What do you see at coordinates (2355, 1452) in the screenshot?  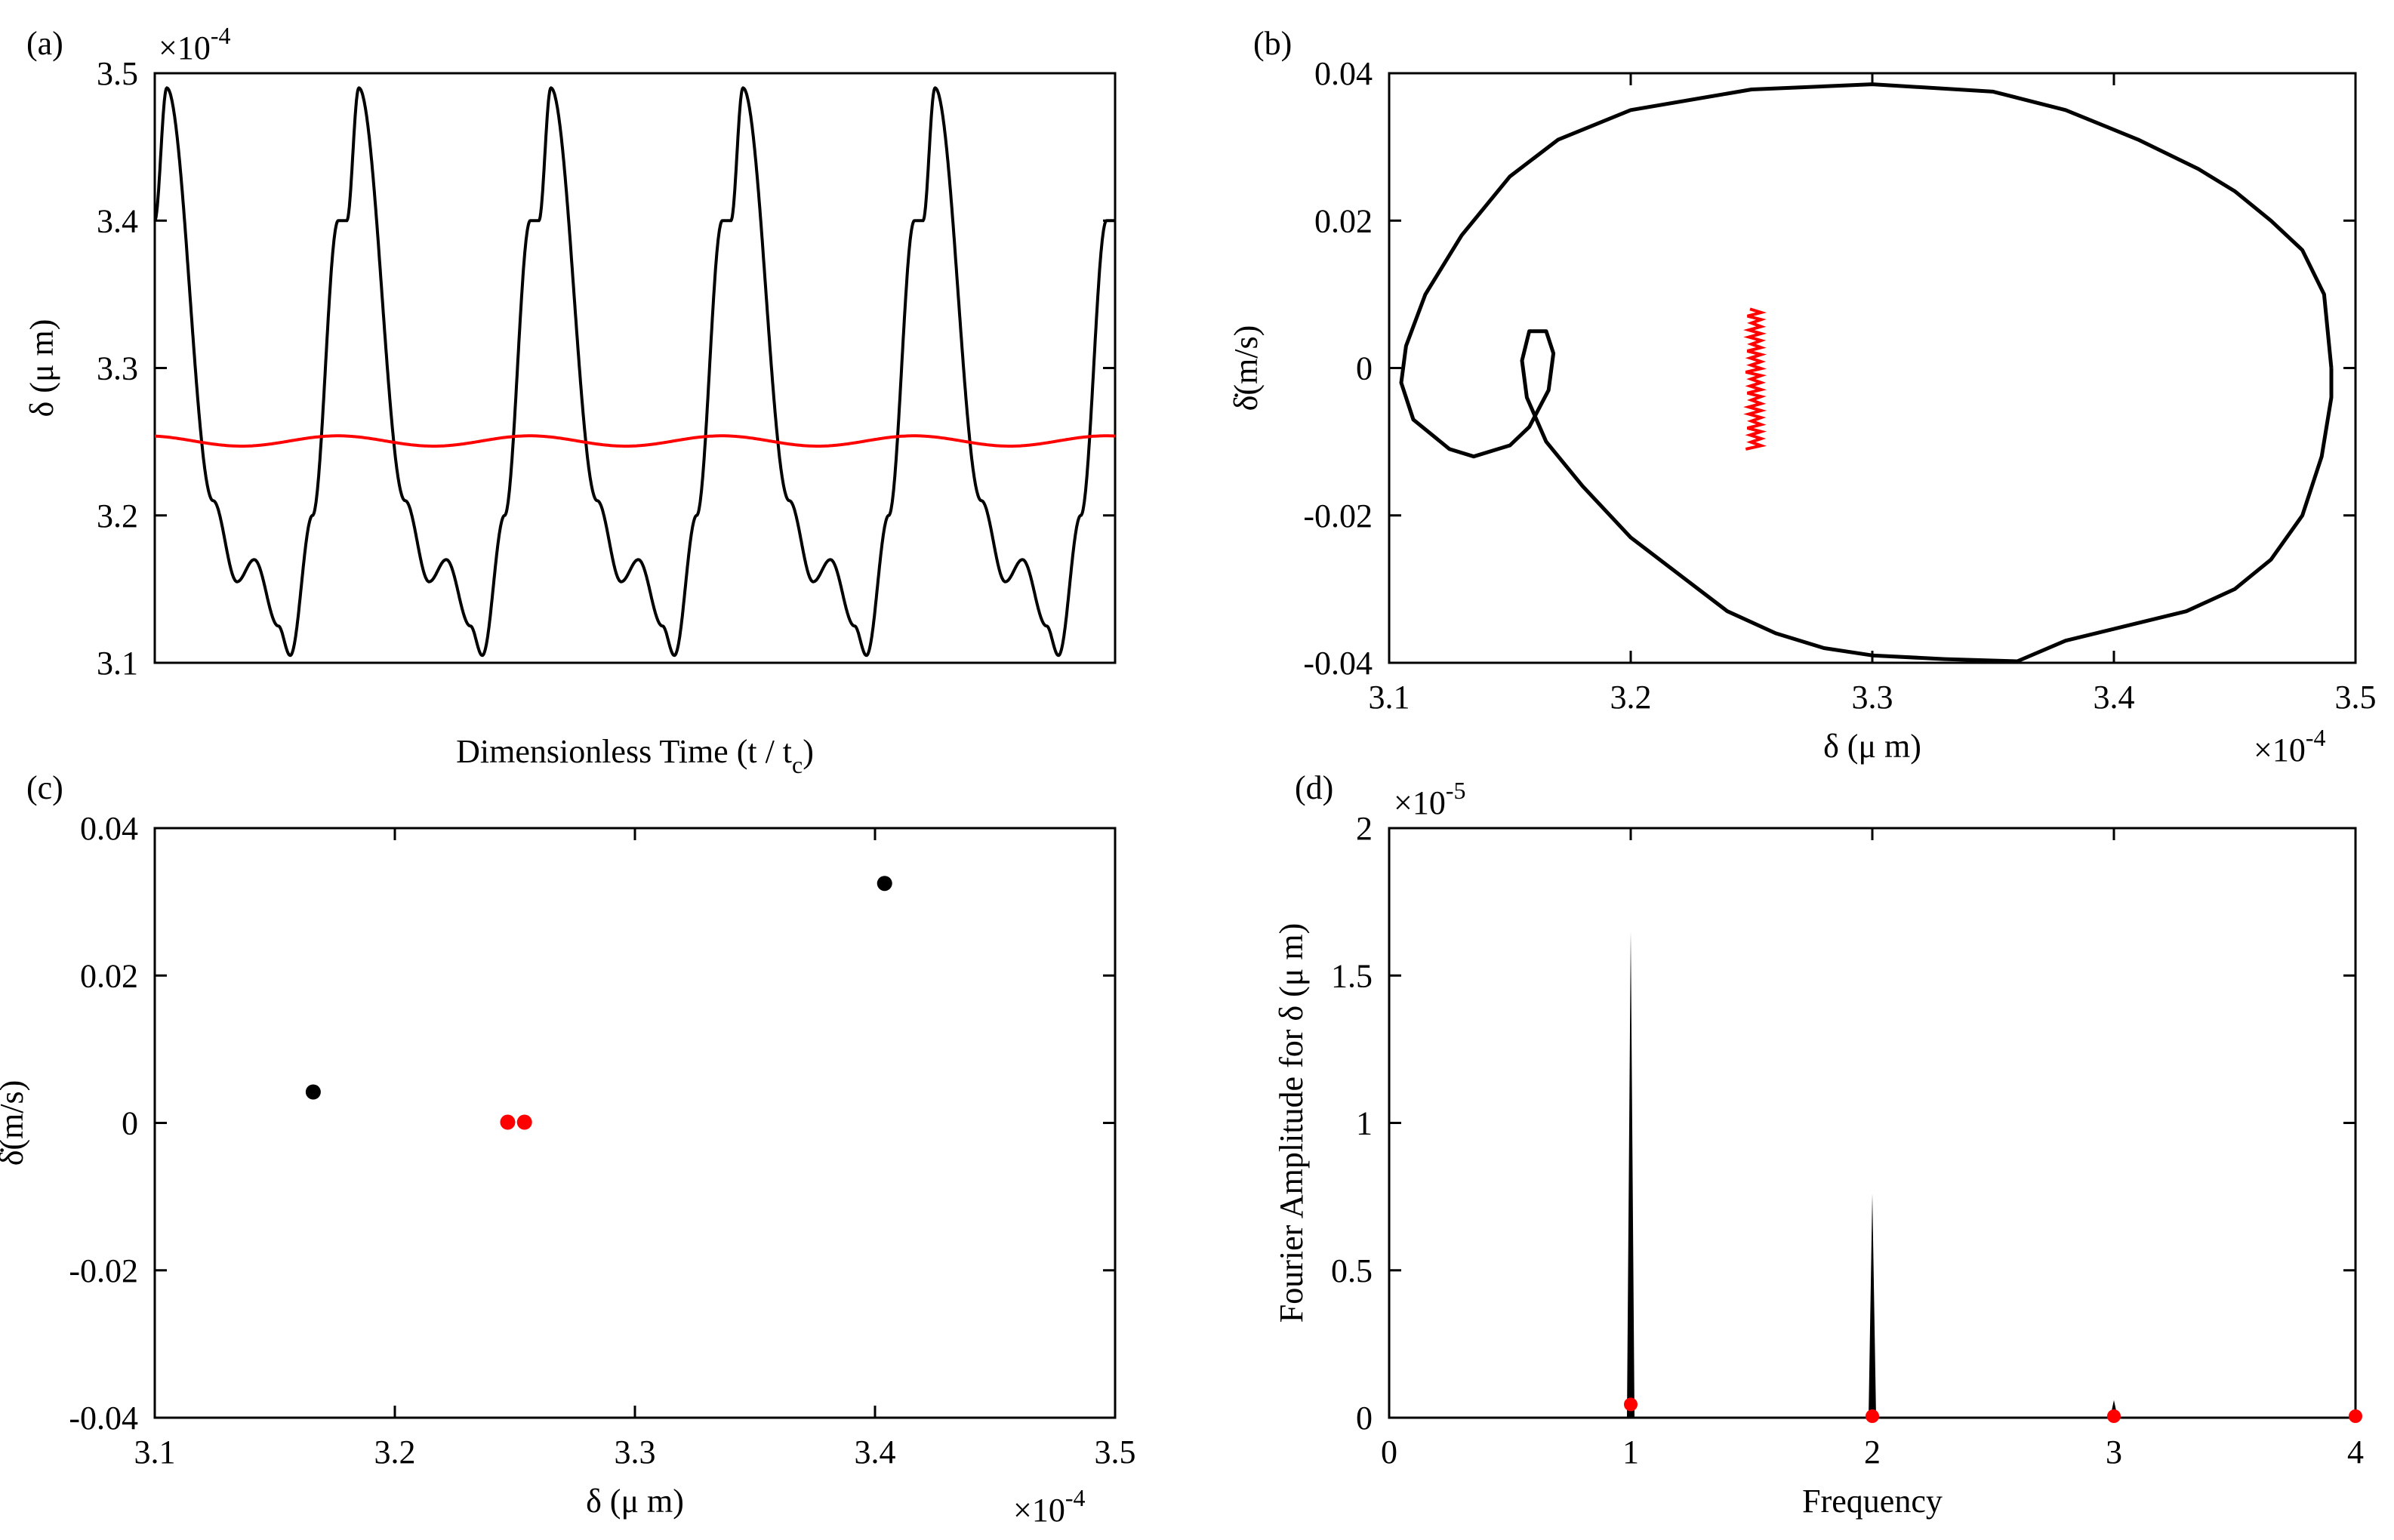 I see `x-tick-label: 4` at bounding box center [2355, 1452].